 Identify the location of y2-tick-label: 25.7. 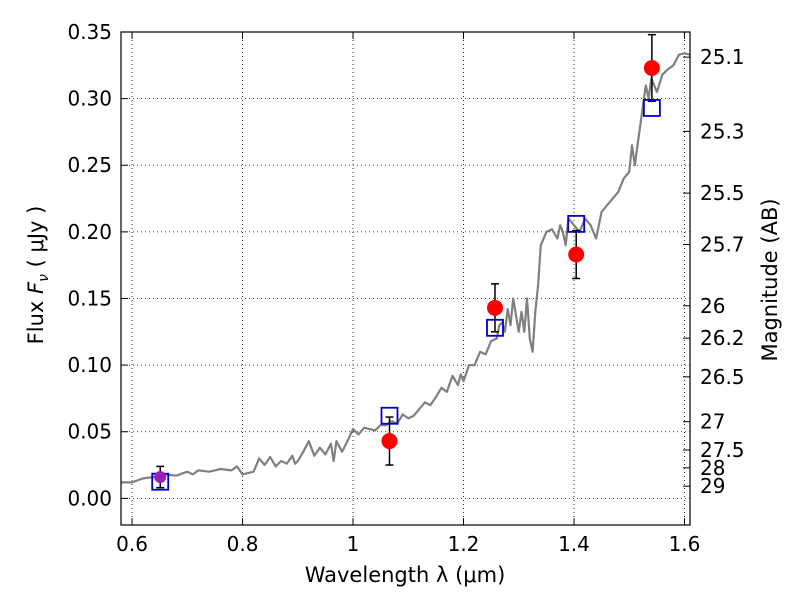
(722, 244).